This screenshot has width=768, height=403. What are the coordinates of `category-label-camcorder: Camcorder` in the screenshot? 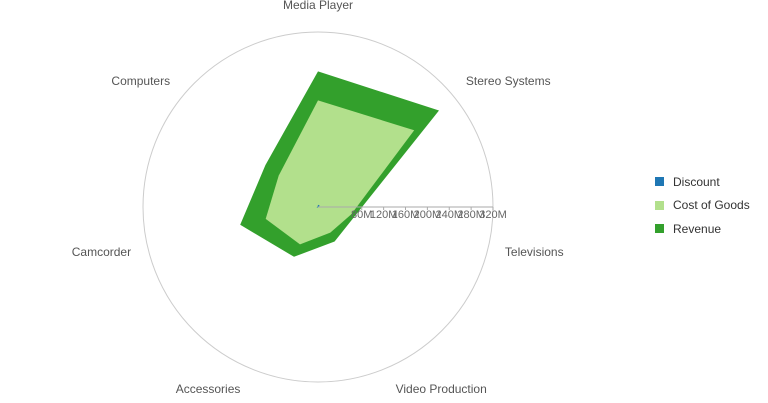 It's located at (101, 252).